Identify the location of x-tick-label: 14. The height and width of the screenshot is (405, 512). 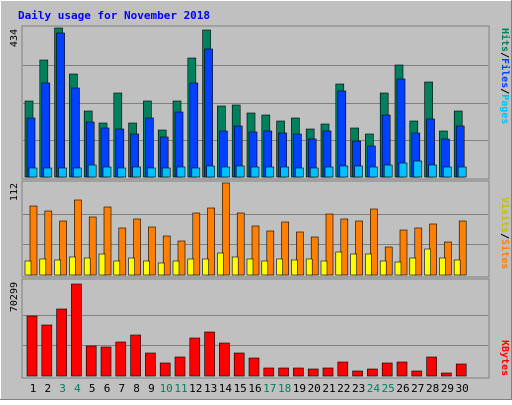
(226, 388).